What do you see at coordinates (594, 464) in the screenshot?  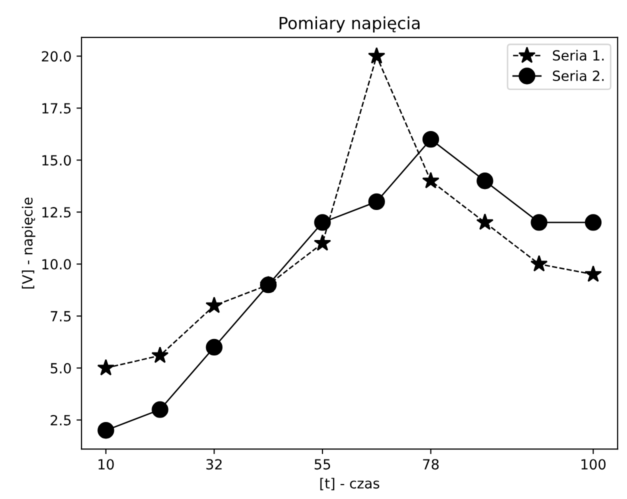 I see `x-tick-label: 100` at bounding box center [594, 464].